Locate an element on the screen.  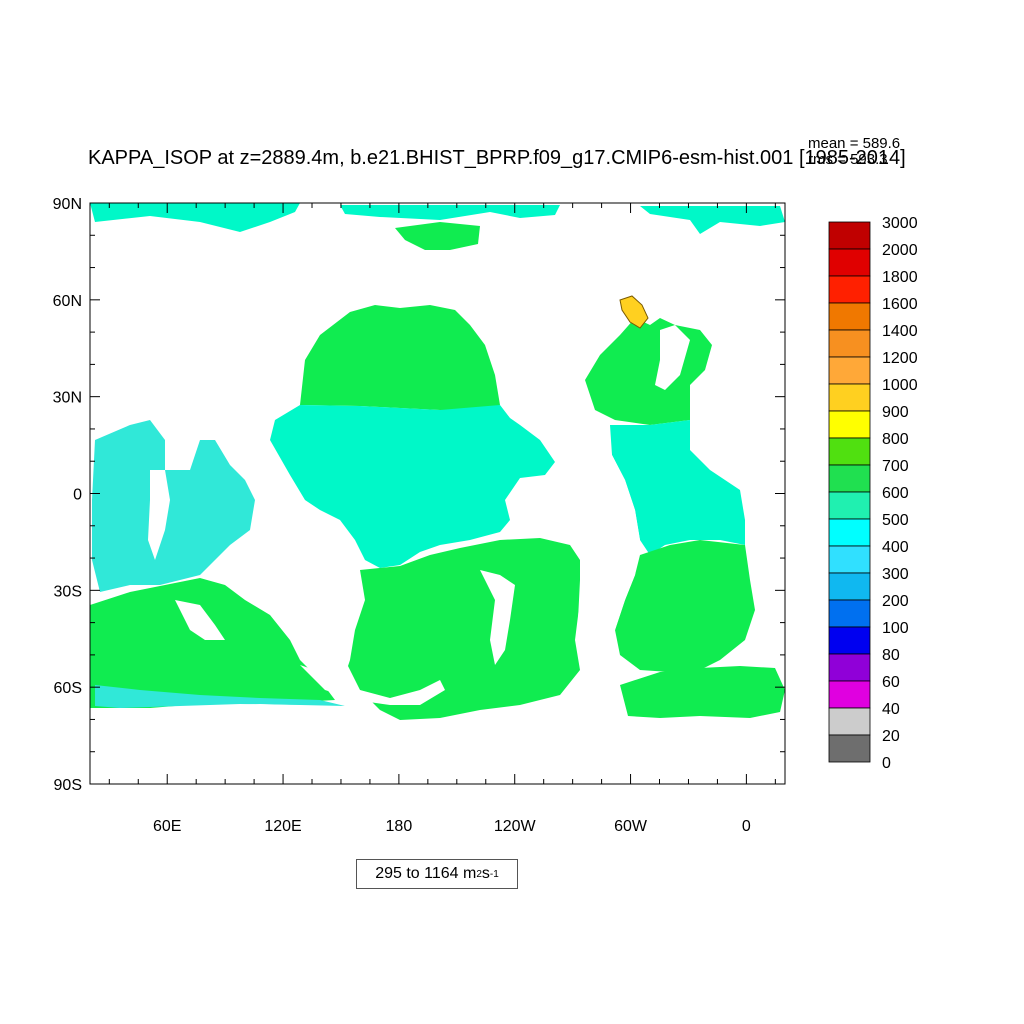
colorbar-label: 2000 is located at coordinates (900, 250).